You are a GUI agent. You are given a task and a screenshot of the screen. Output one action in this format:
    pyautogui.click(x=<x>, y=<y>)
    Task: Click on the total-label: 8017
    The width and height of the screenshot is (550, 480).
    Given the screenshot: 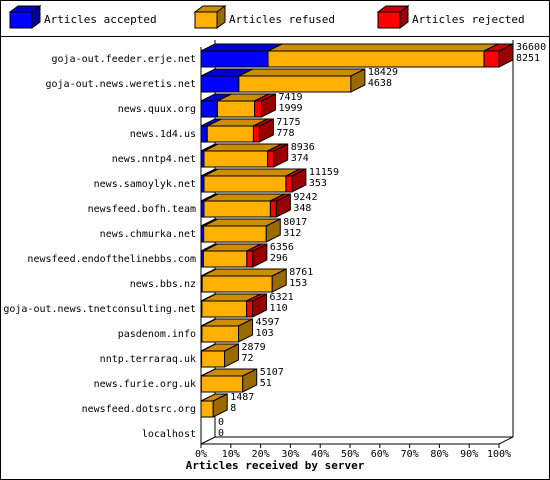 What is the action you would take?
    pyautogui.click(x=295, y=222)
    